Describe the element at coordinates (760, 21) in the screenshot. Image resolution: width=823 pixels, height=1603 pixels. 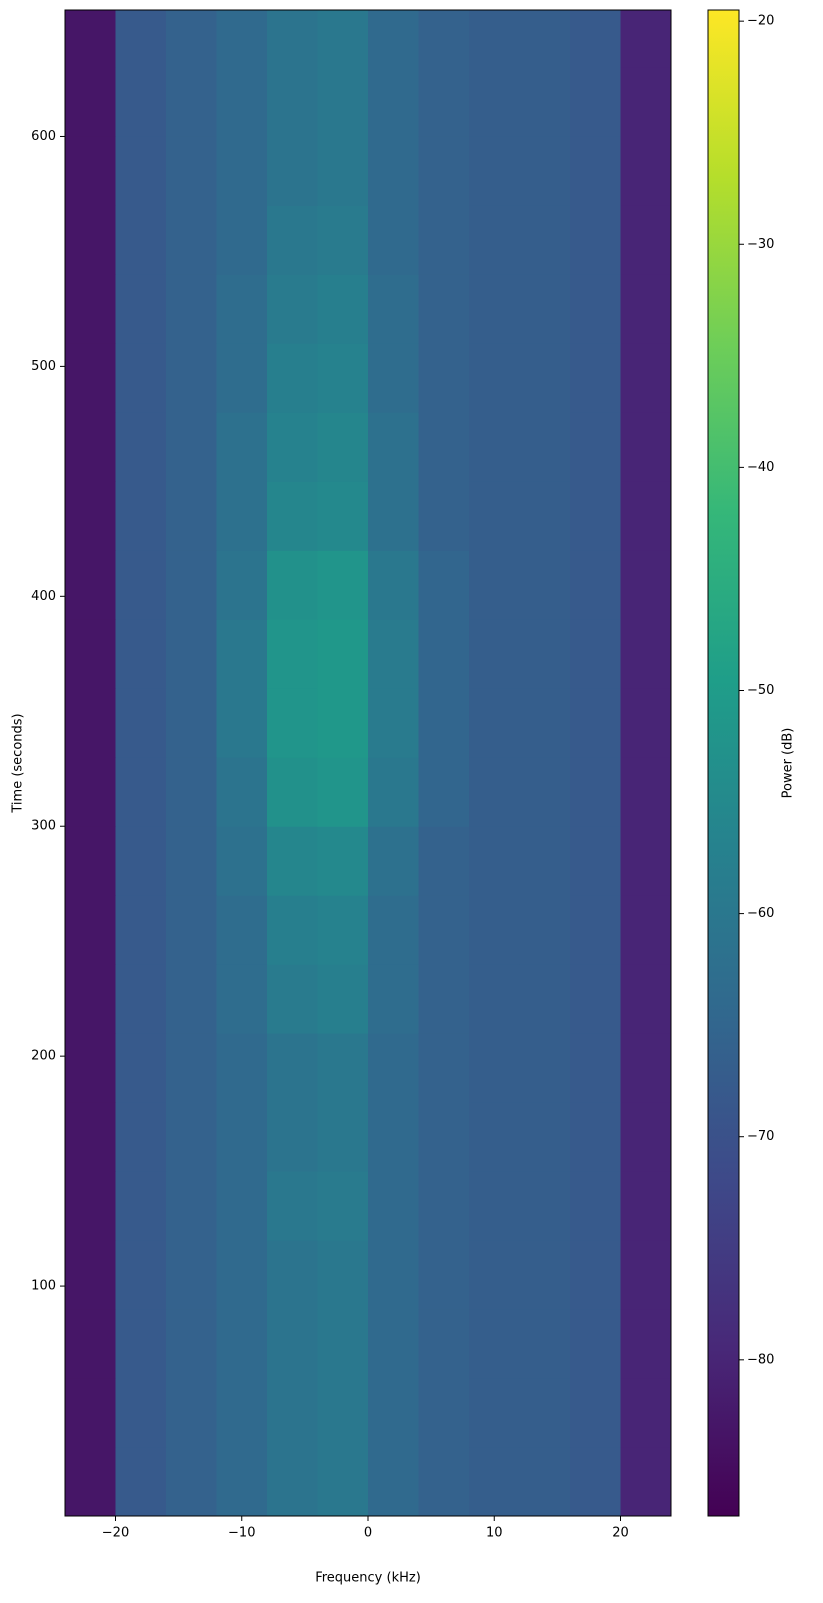
I see `colorbar-tick-label: −20` at that location.